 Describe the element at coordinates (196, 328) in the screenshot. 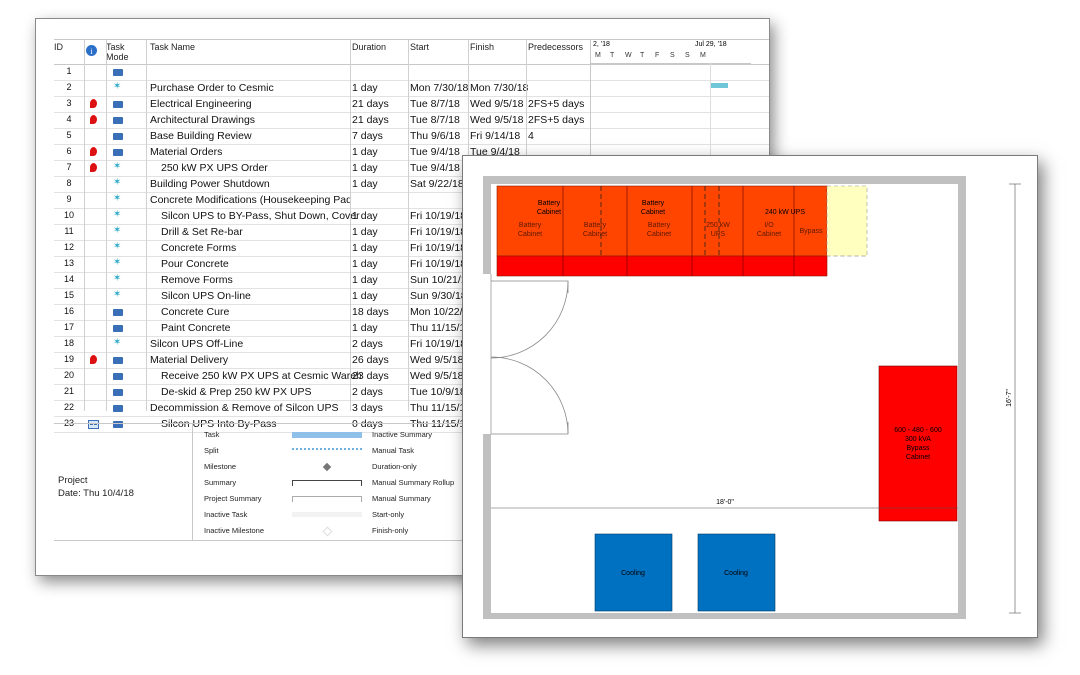

I see `task-name: Paint Concrete` at that location.